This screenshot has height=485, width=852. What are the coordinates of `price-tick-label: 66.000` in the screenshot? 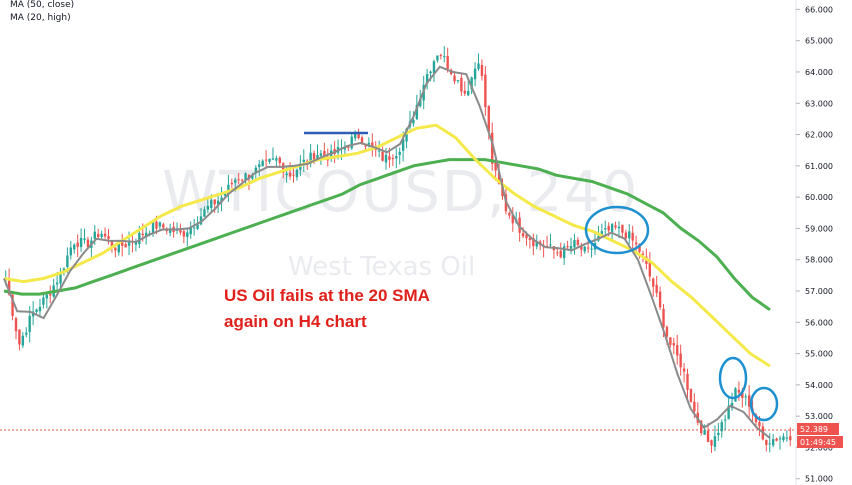 It's located at (819, 9).